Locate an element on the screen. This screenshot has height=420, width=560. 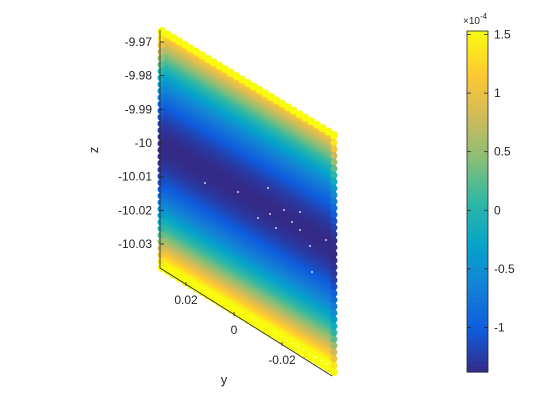
y-tick-label: 0 is located at coordinates (234, 330).